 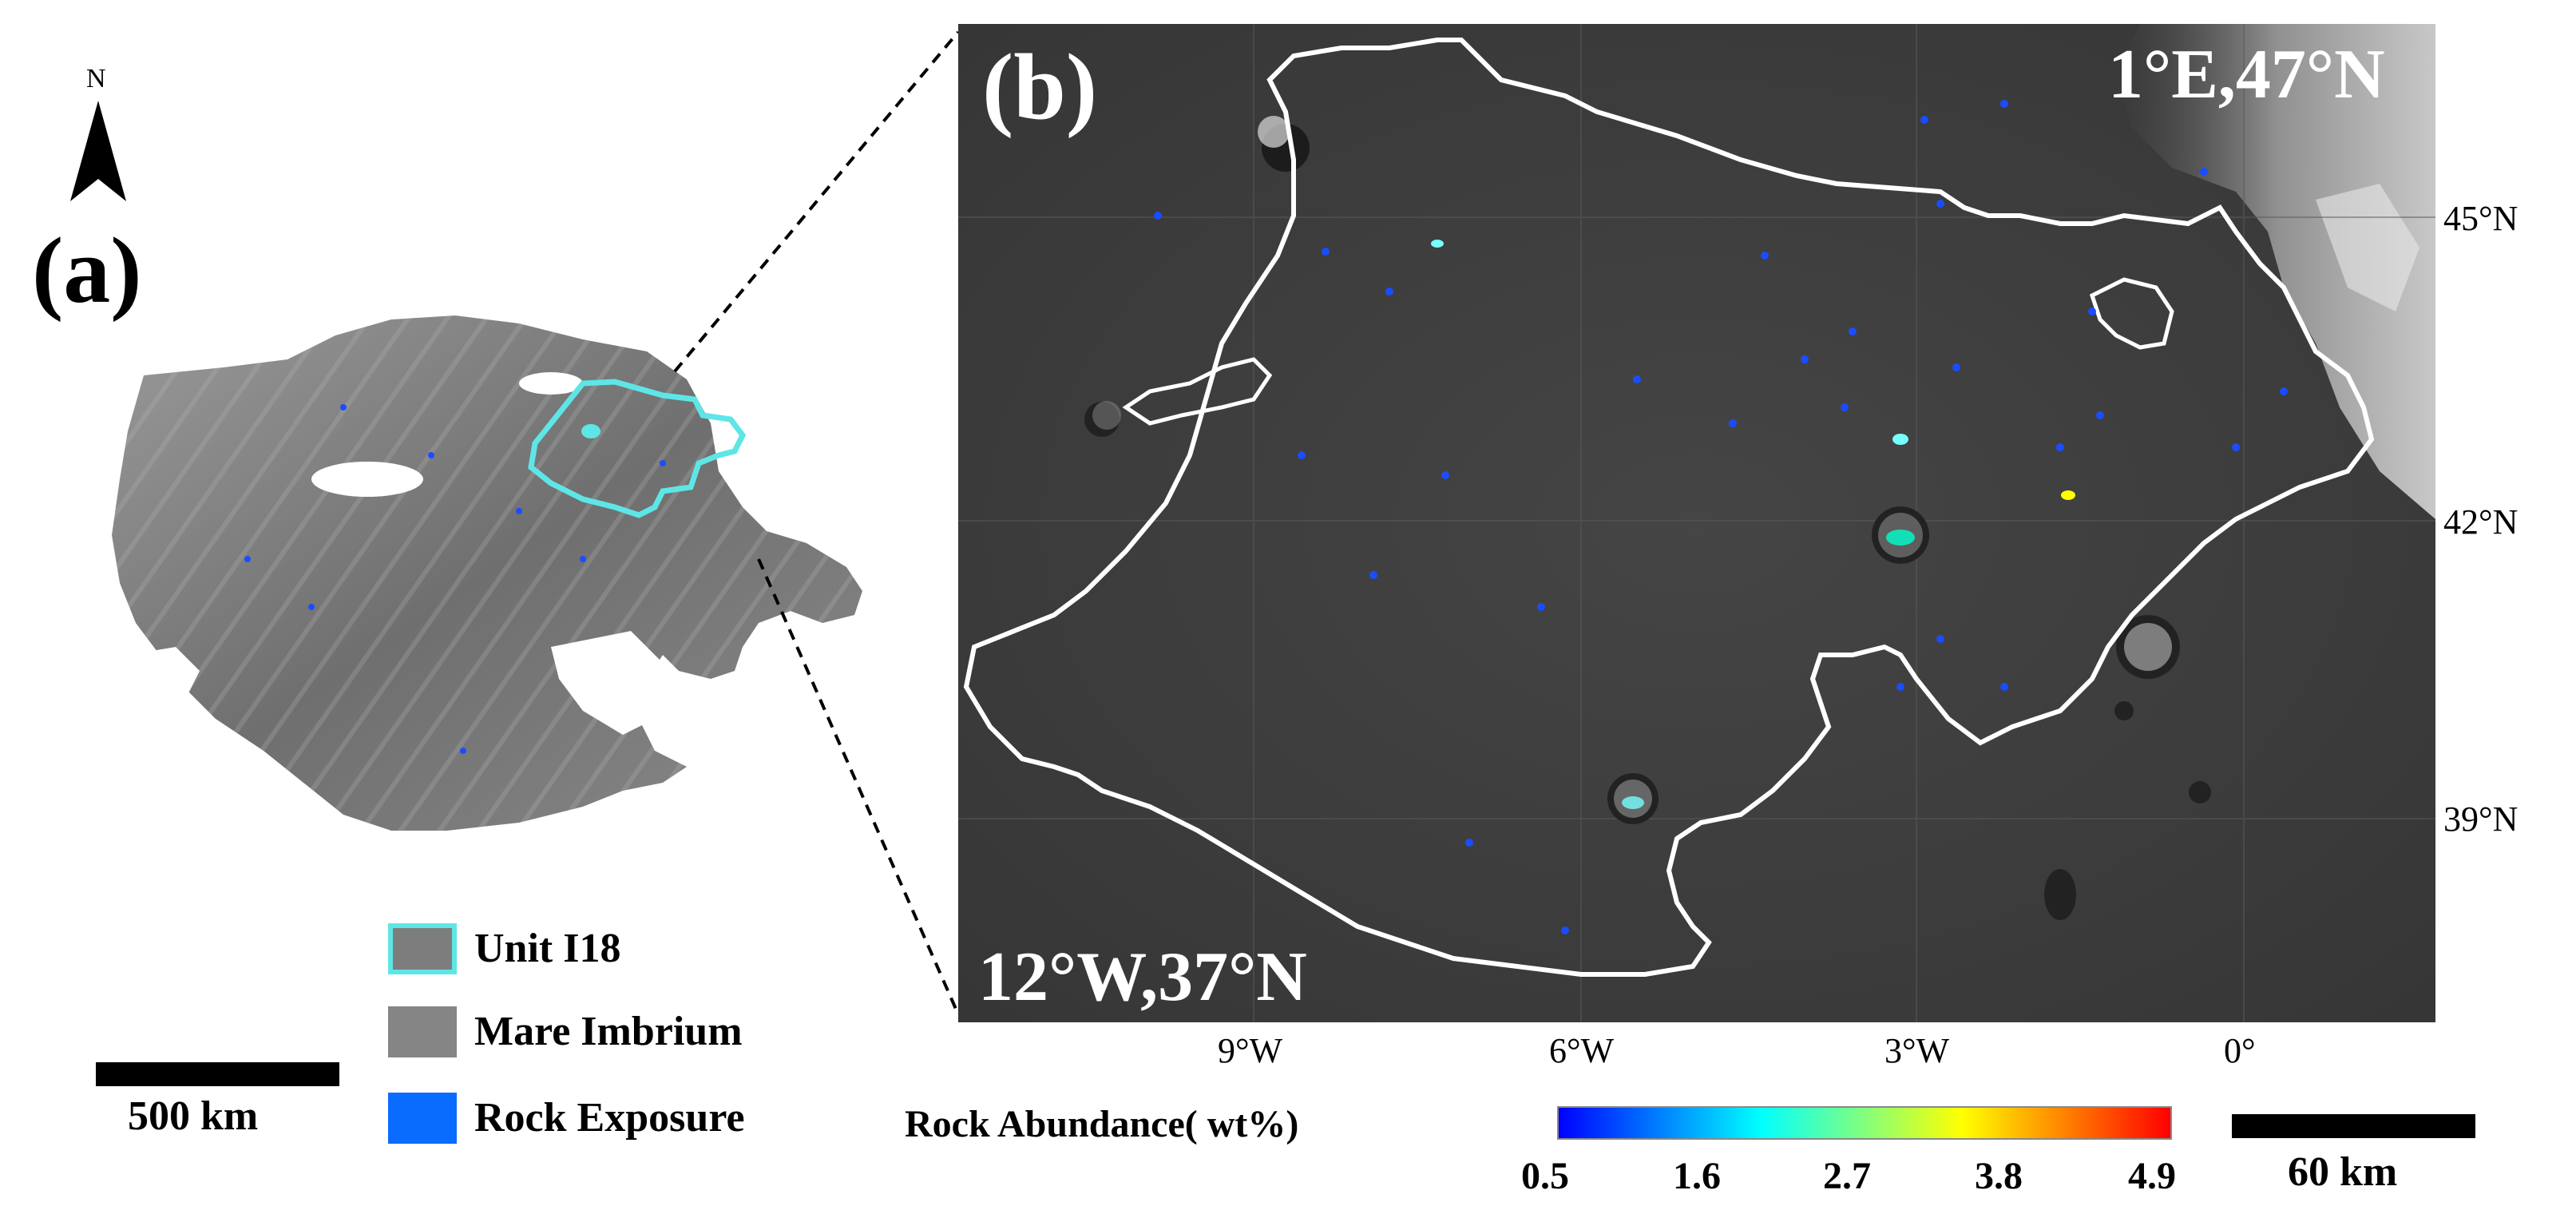 What do you see at coordinates (1999, 1176) in the screenshot?
I see `colorbar-tick-3: 3.8` at bounding box center [1999, 1176].